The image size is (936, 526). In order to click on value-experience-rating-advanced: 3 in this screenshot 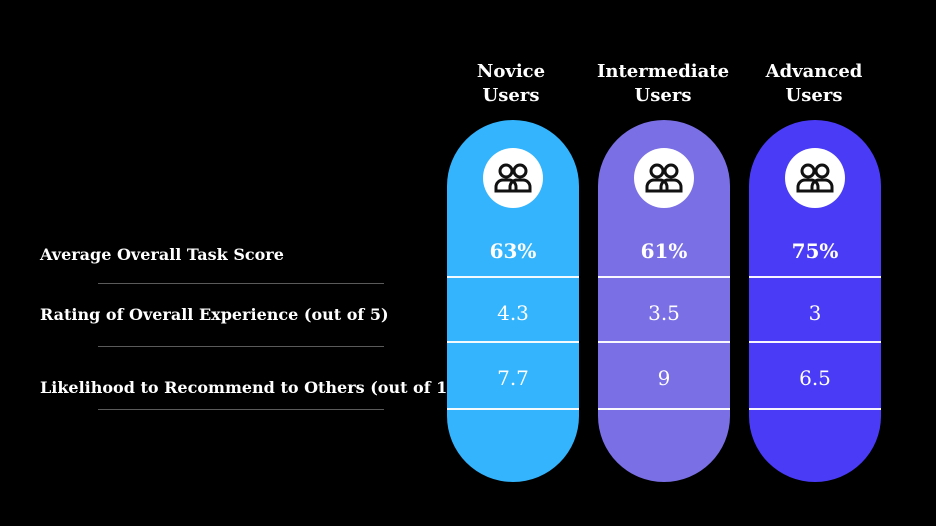, I will do `click(815, 313)`.